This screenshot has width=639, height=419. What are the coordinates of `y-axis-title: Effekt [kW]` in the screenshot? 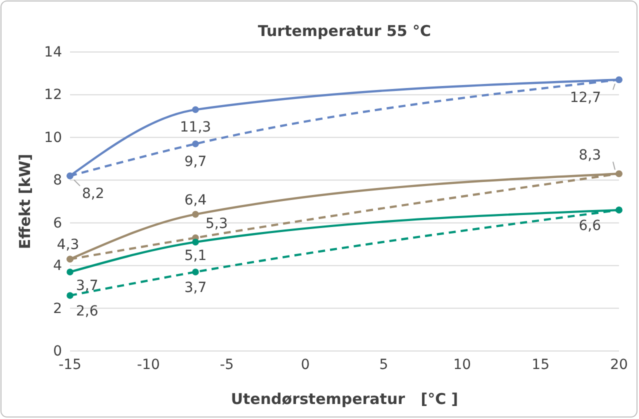 It's located at (25, 202).